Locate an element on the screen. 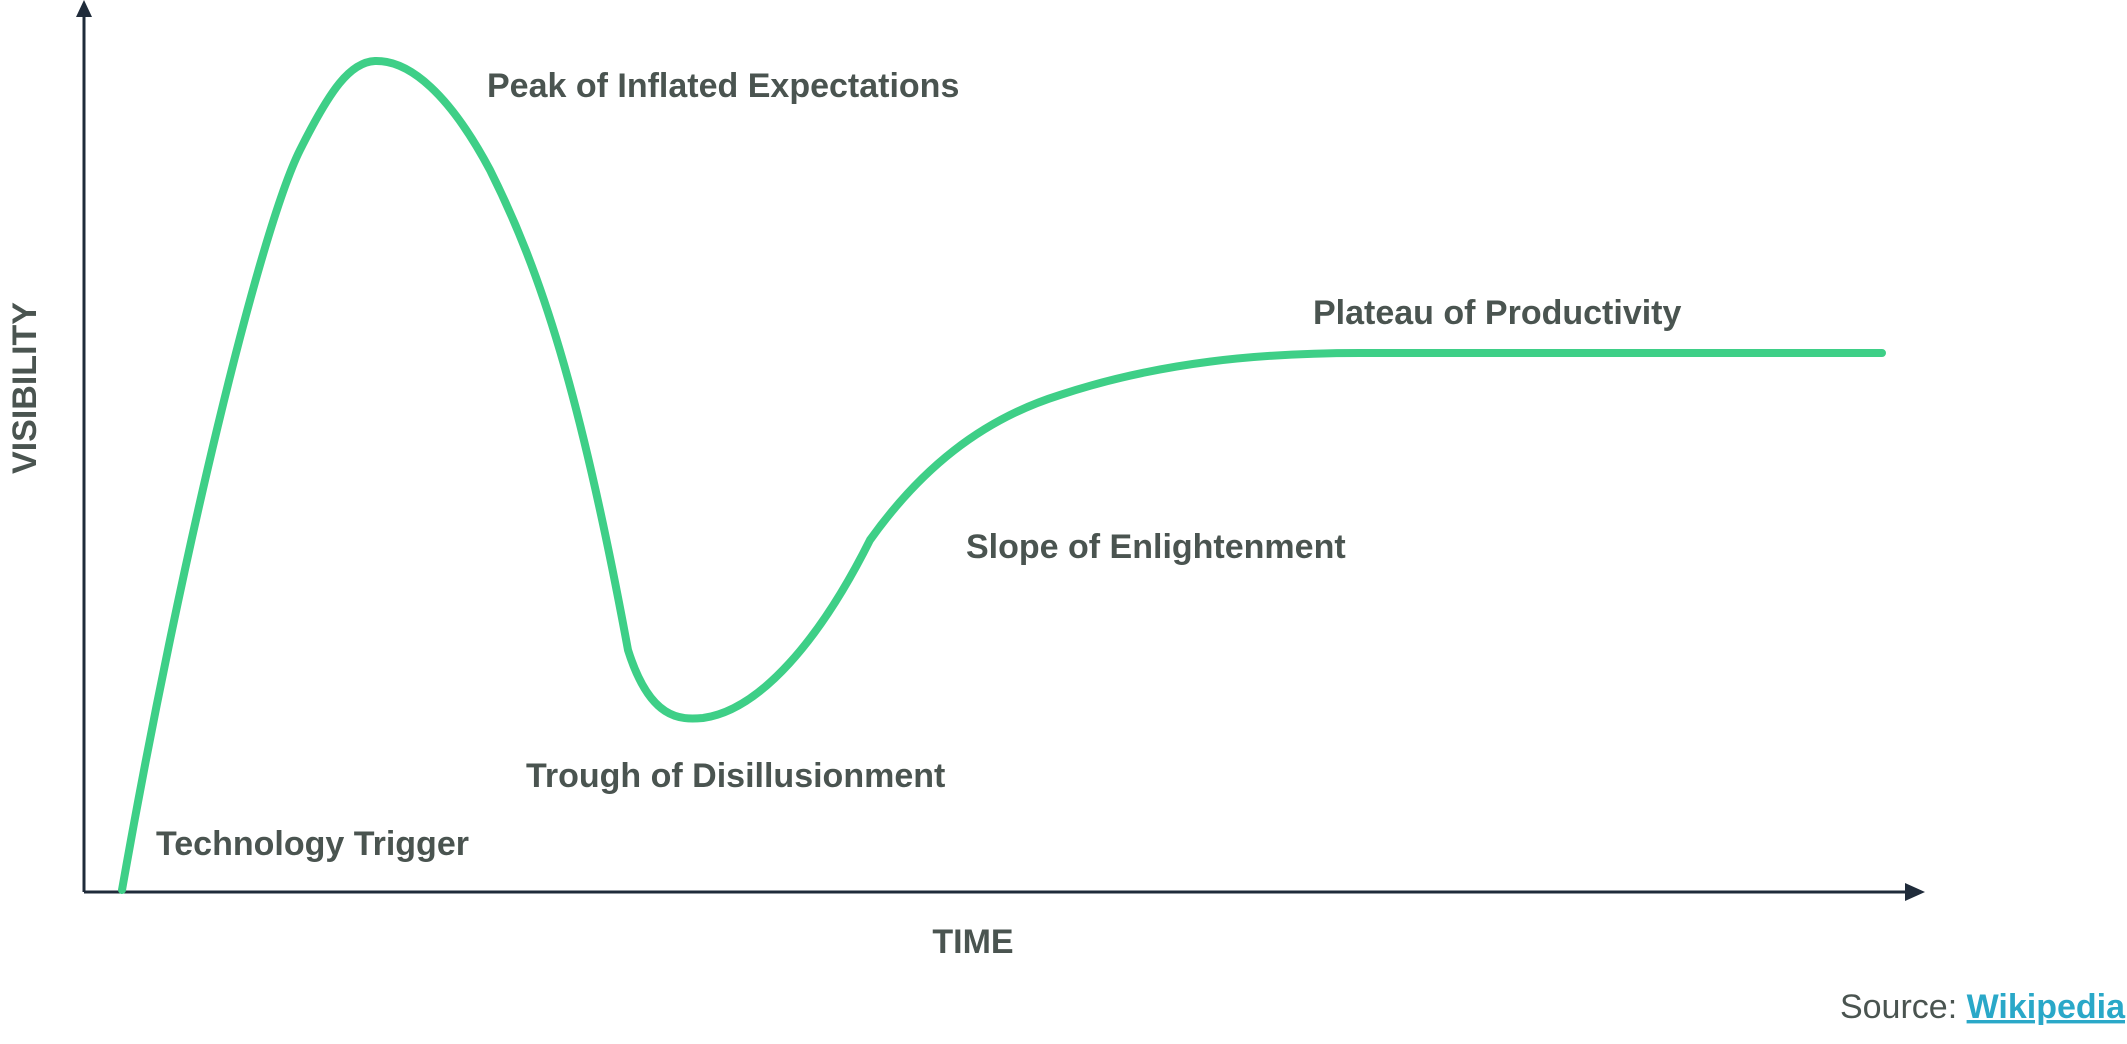 This screenshot has height=1044, width=2127. y-axis-arrow-icon is located at coordinates (84, 8).